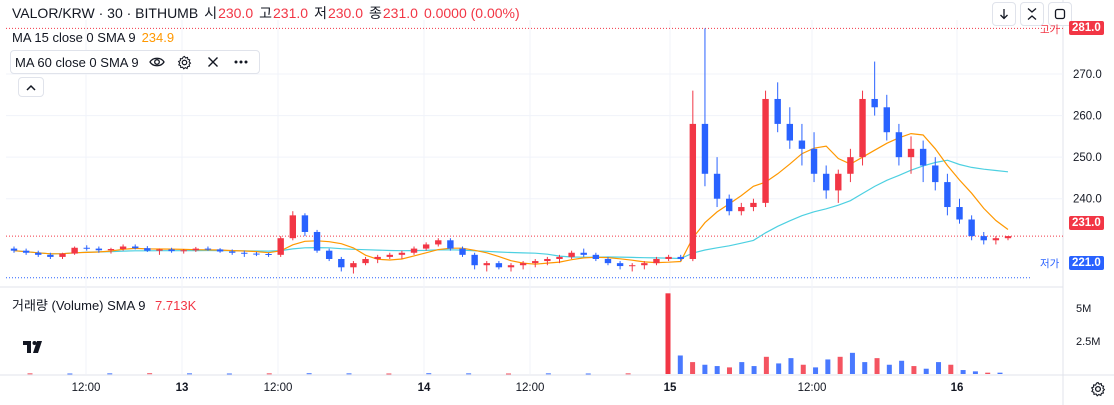 The image size is (1114, 405). What do you see at coordinates (1086, 263) in the screenshot?
I see `low-price-tag: 221.0` at bounding box center [1086, 263].